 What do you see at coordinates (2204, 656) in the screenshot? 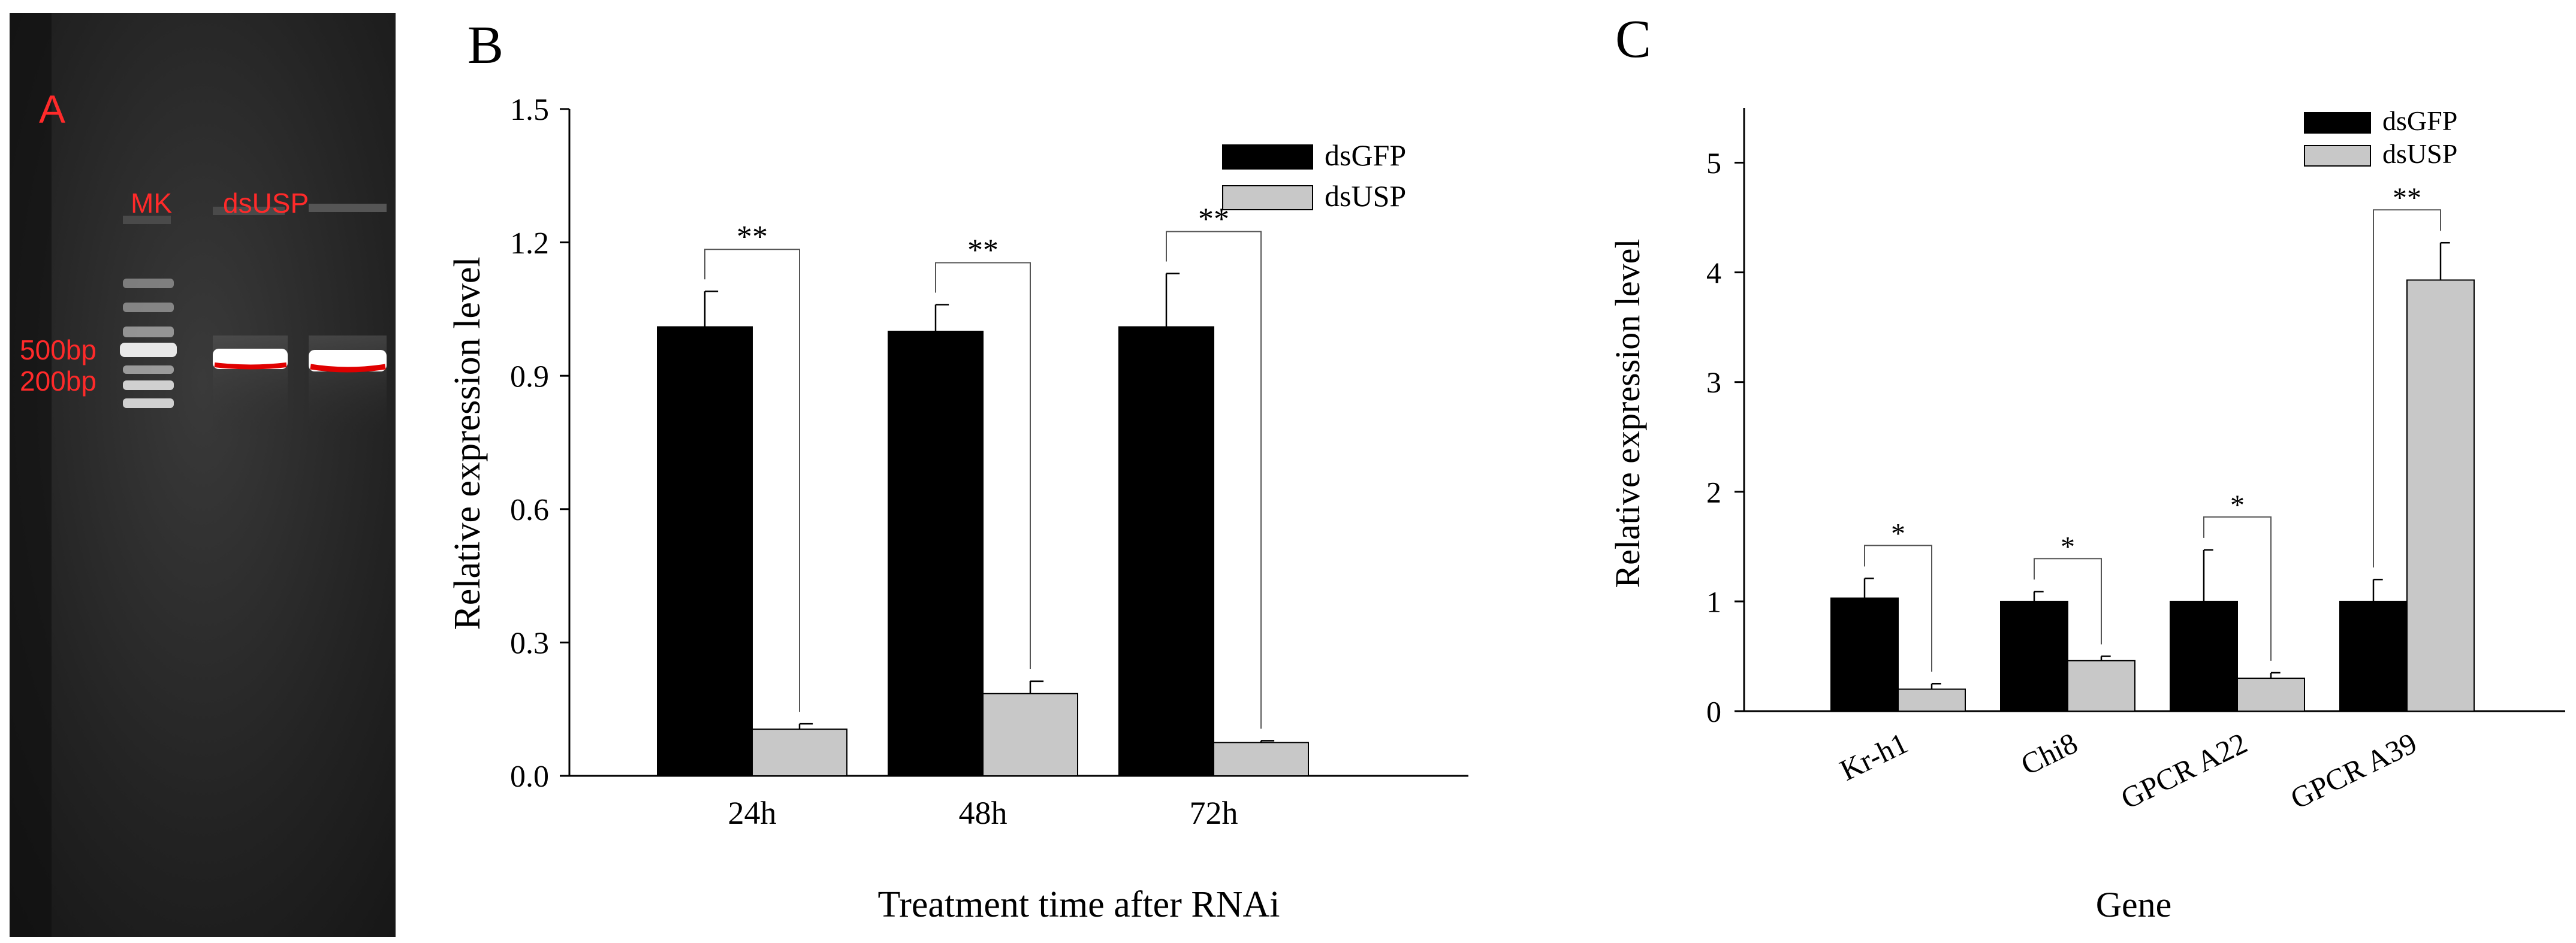
I see `bar-dsgfp-gpcr-a22` at bounding box center [2204, 656].